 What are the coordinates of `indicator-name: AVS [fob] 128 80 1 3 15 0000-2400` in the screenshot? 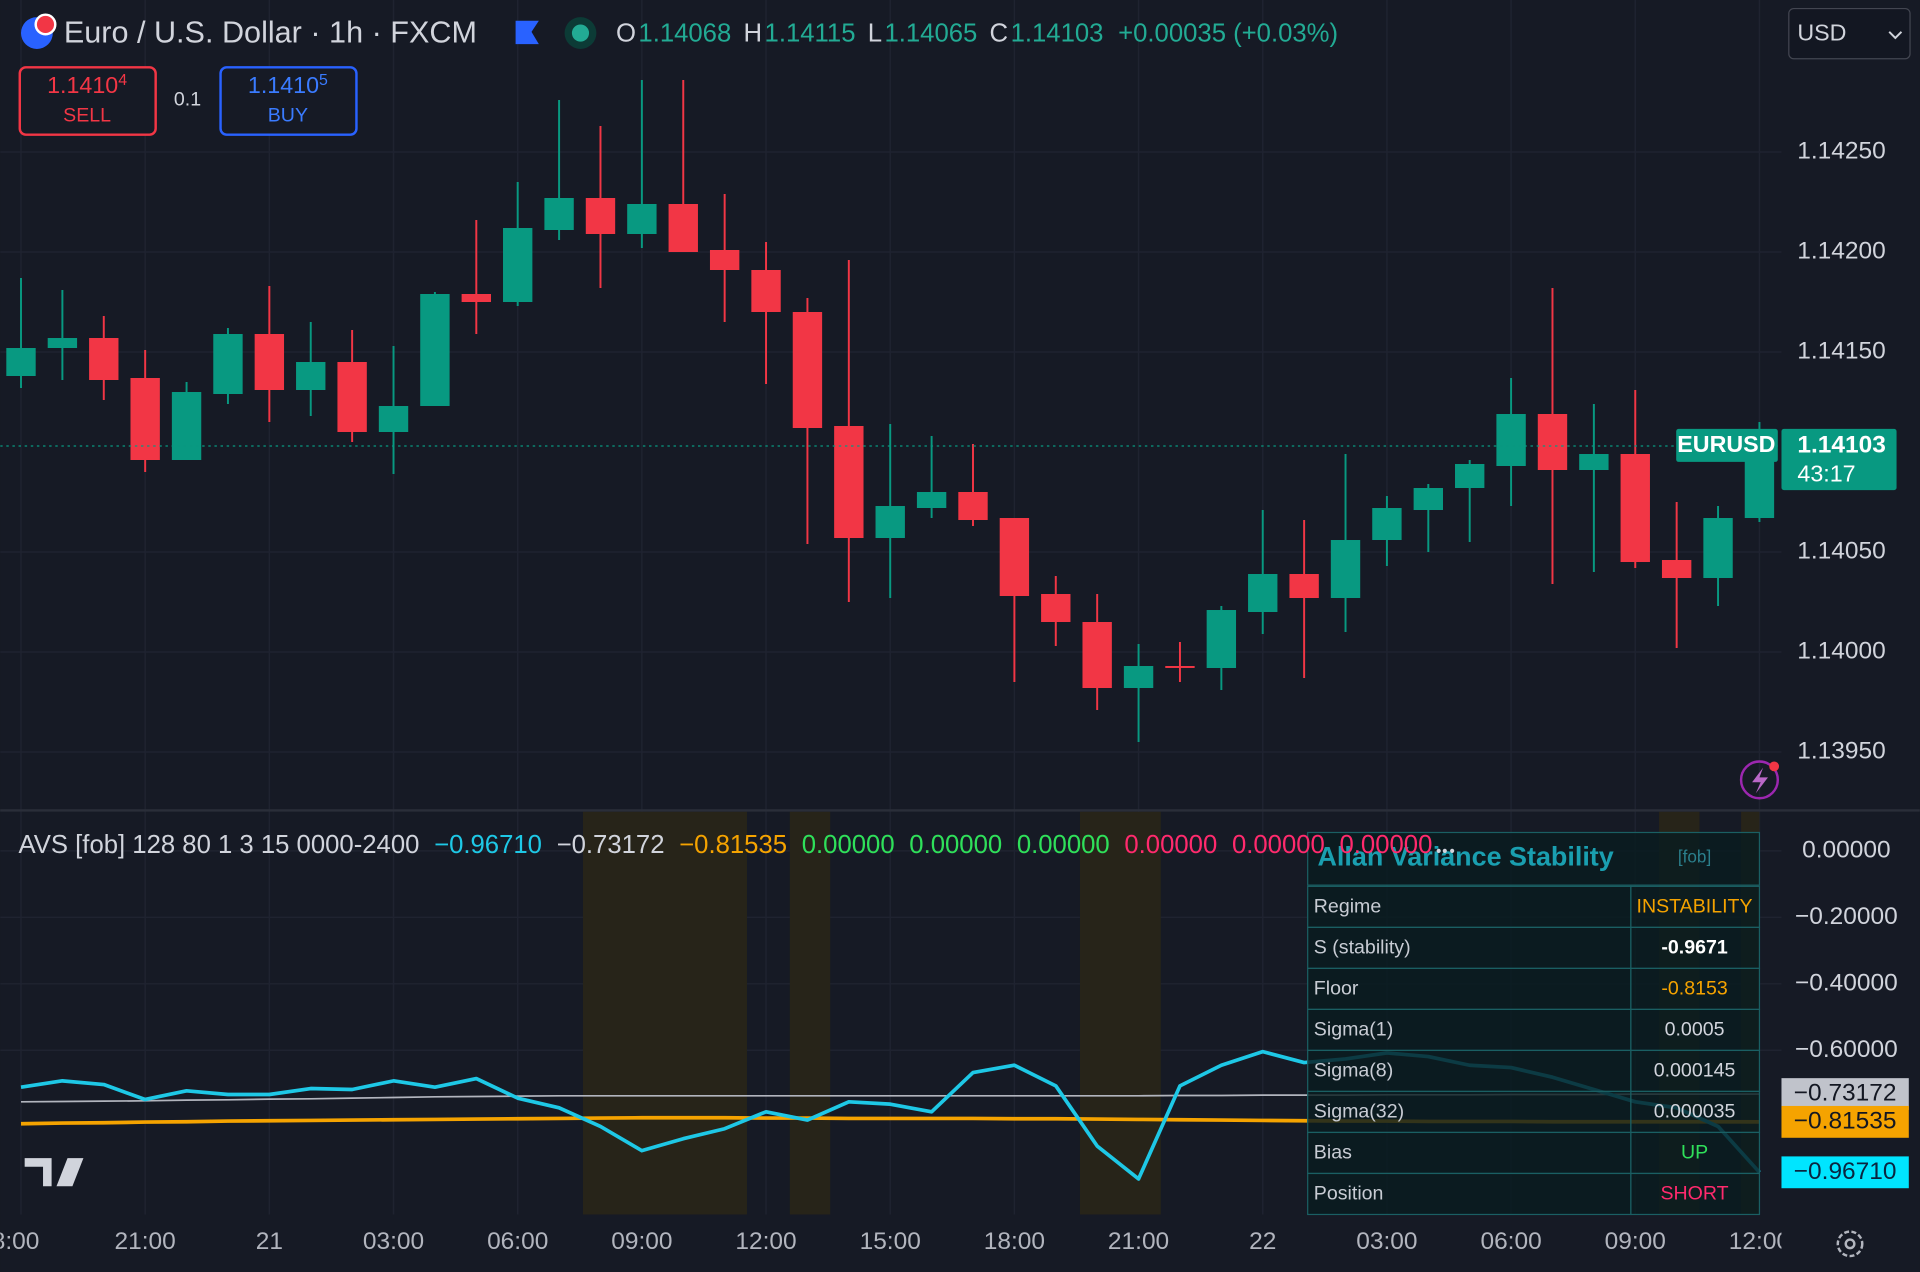 It's located at (219, 845).